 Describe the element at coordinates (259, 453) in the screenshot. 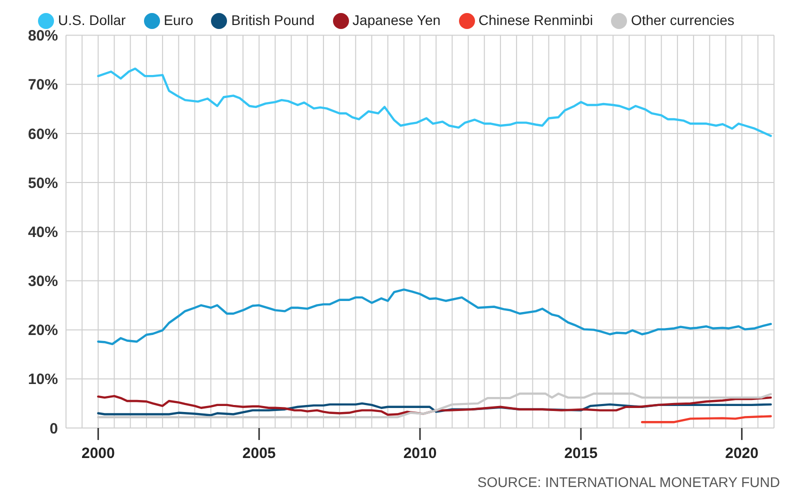

I see `x-tick-label: 2005` at that location.